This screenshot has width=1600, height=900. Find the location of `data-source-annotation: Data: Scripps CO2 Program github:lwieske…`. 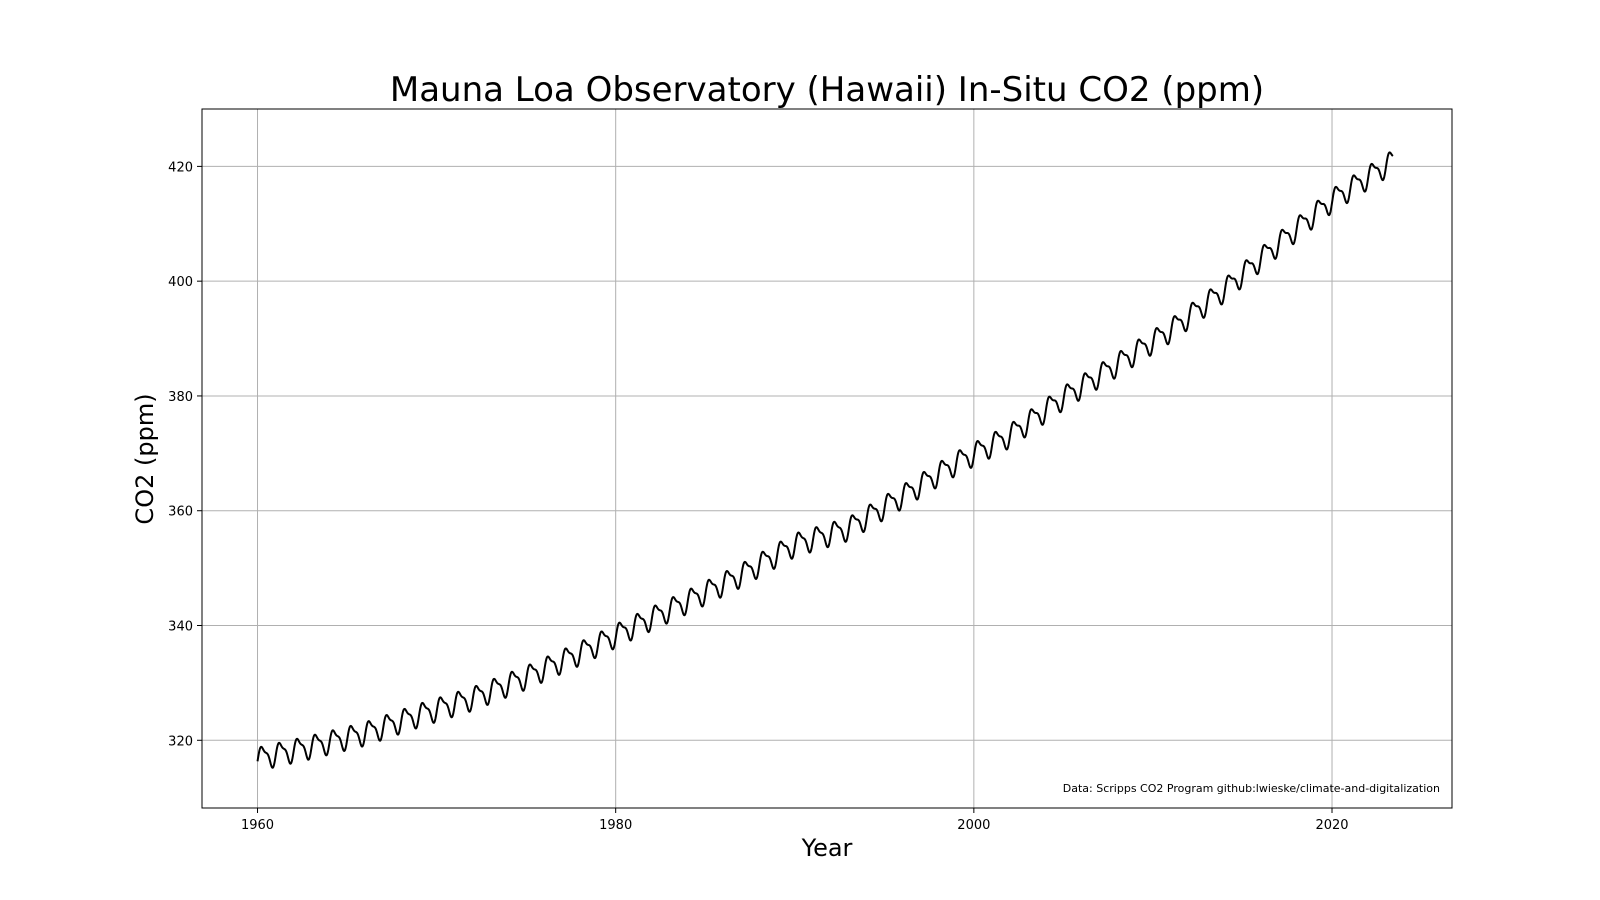

data-source-annotation: Data: Scripps CO2 Program github:lwieske… is located at coordinates (1251, 788).